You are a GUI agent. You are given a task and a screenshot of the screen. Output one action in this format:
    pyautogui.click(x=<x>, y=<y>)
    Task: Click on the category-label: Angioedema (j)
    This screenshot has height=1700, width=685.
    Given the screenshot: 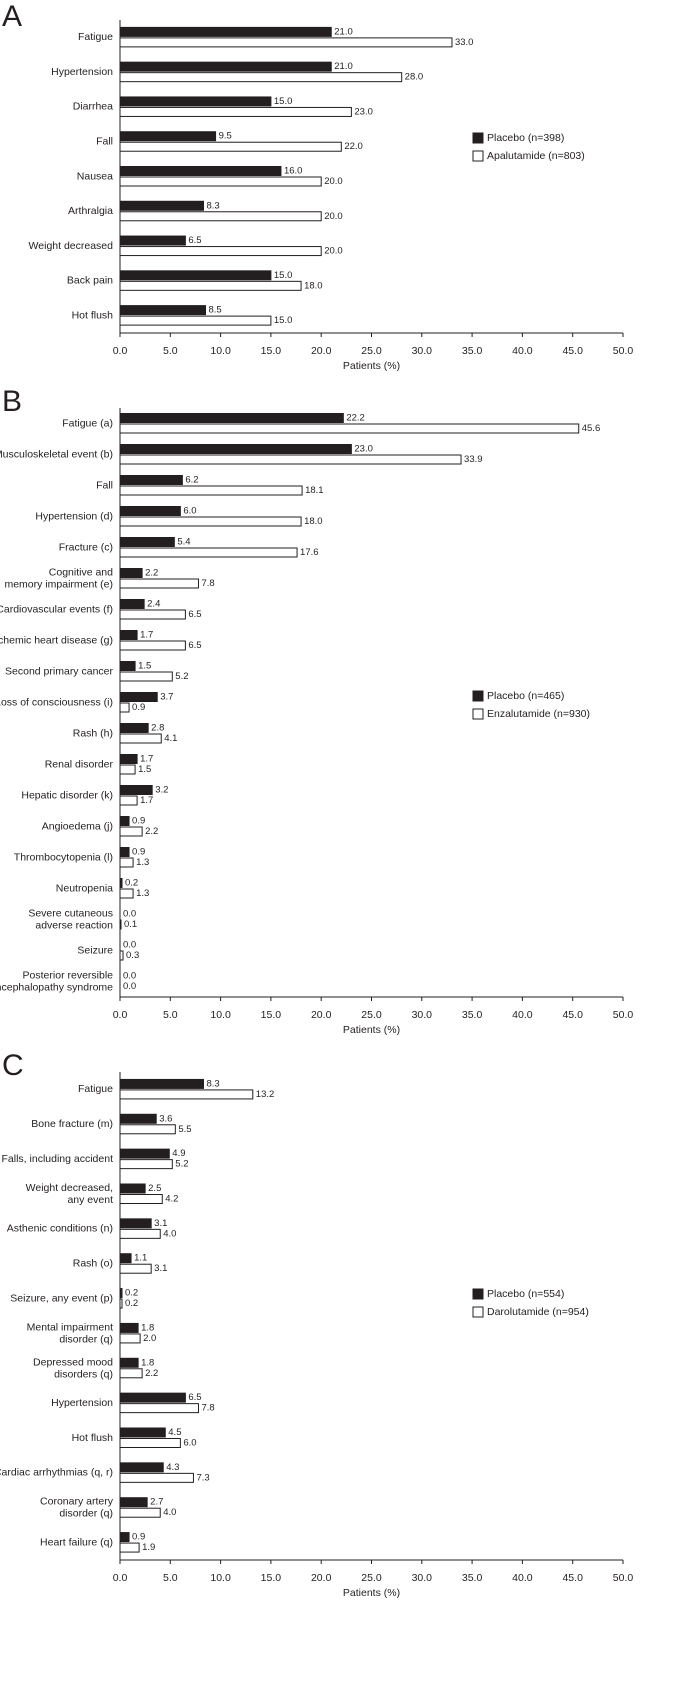 What is the action you would take?
    pyautogui.click(x=77, y=826)
    